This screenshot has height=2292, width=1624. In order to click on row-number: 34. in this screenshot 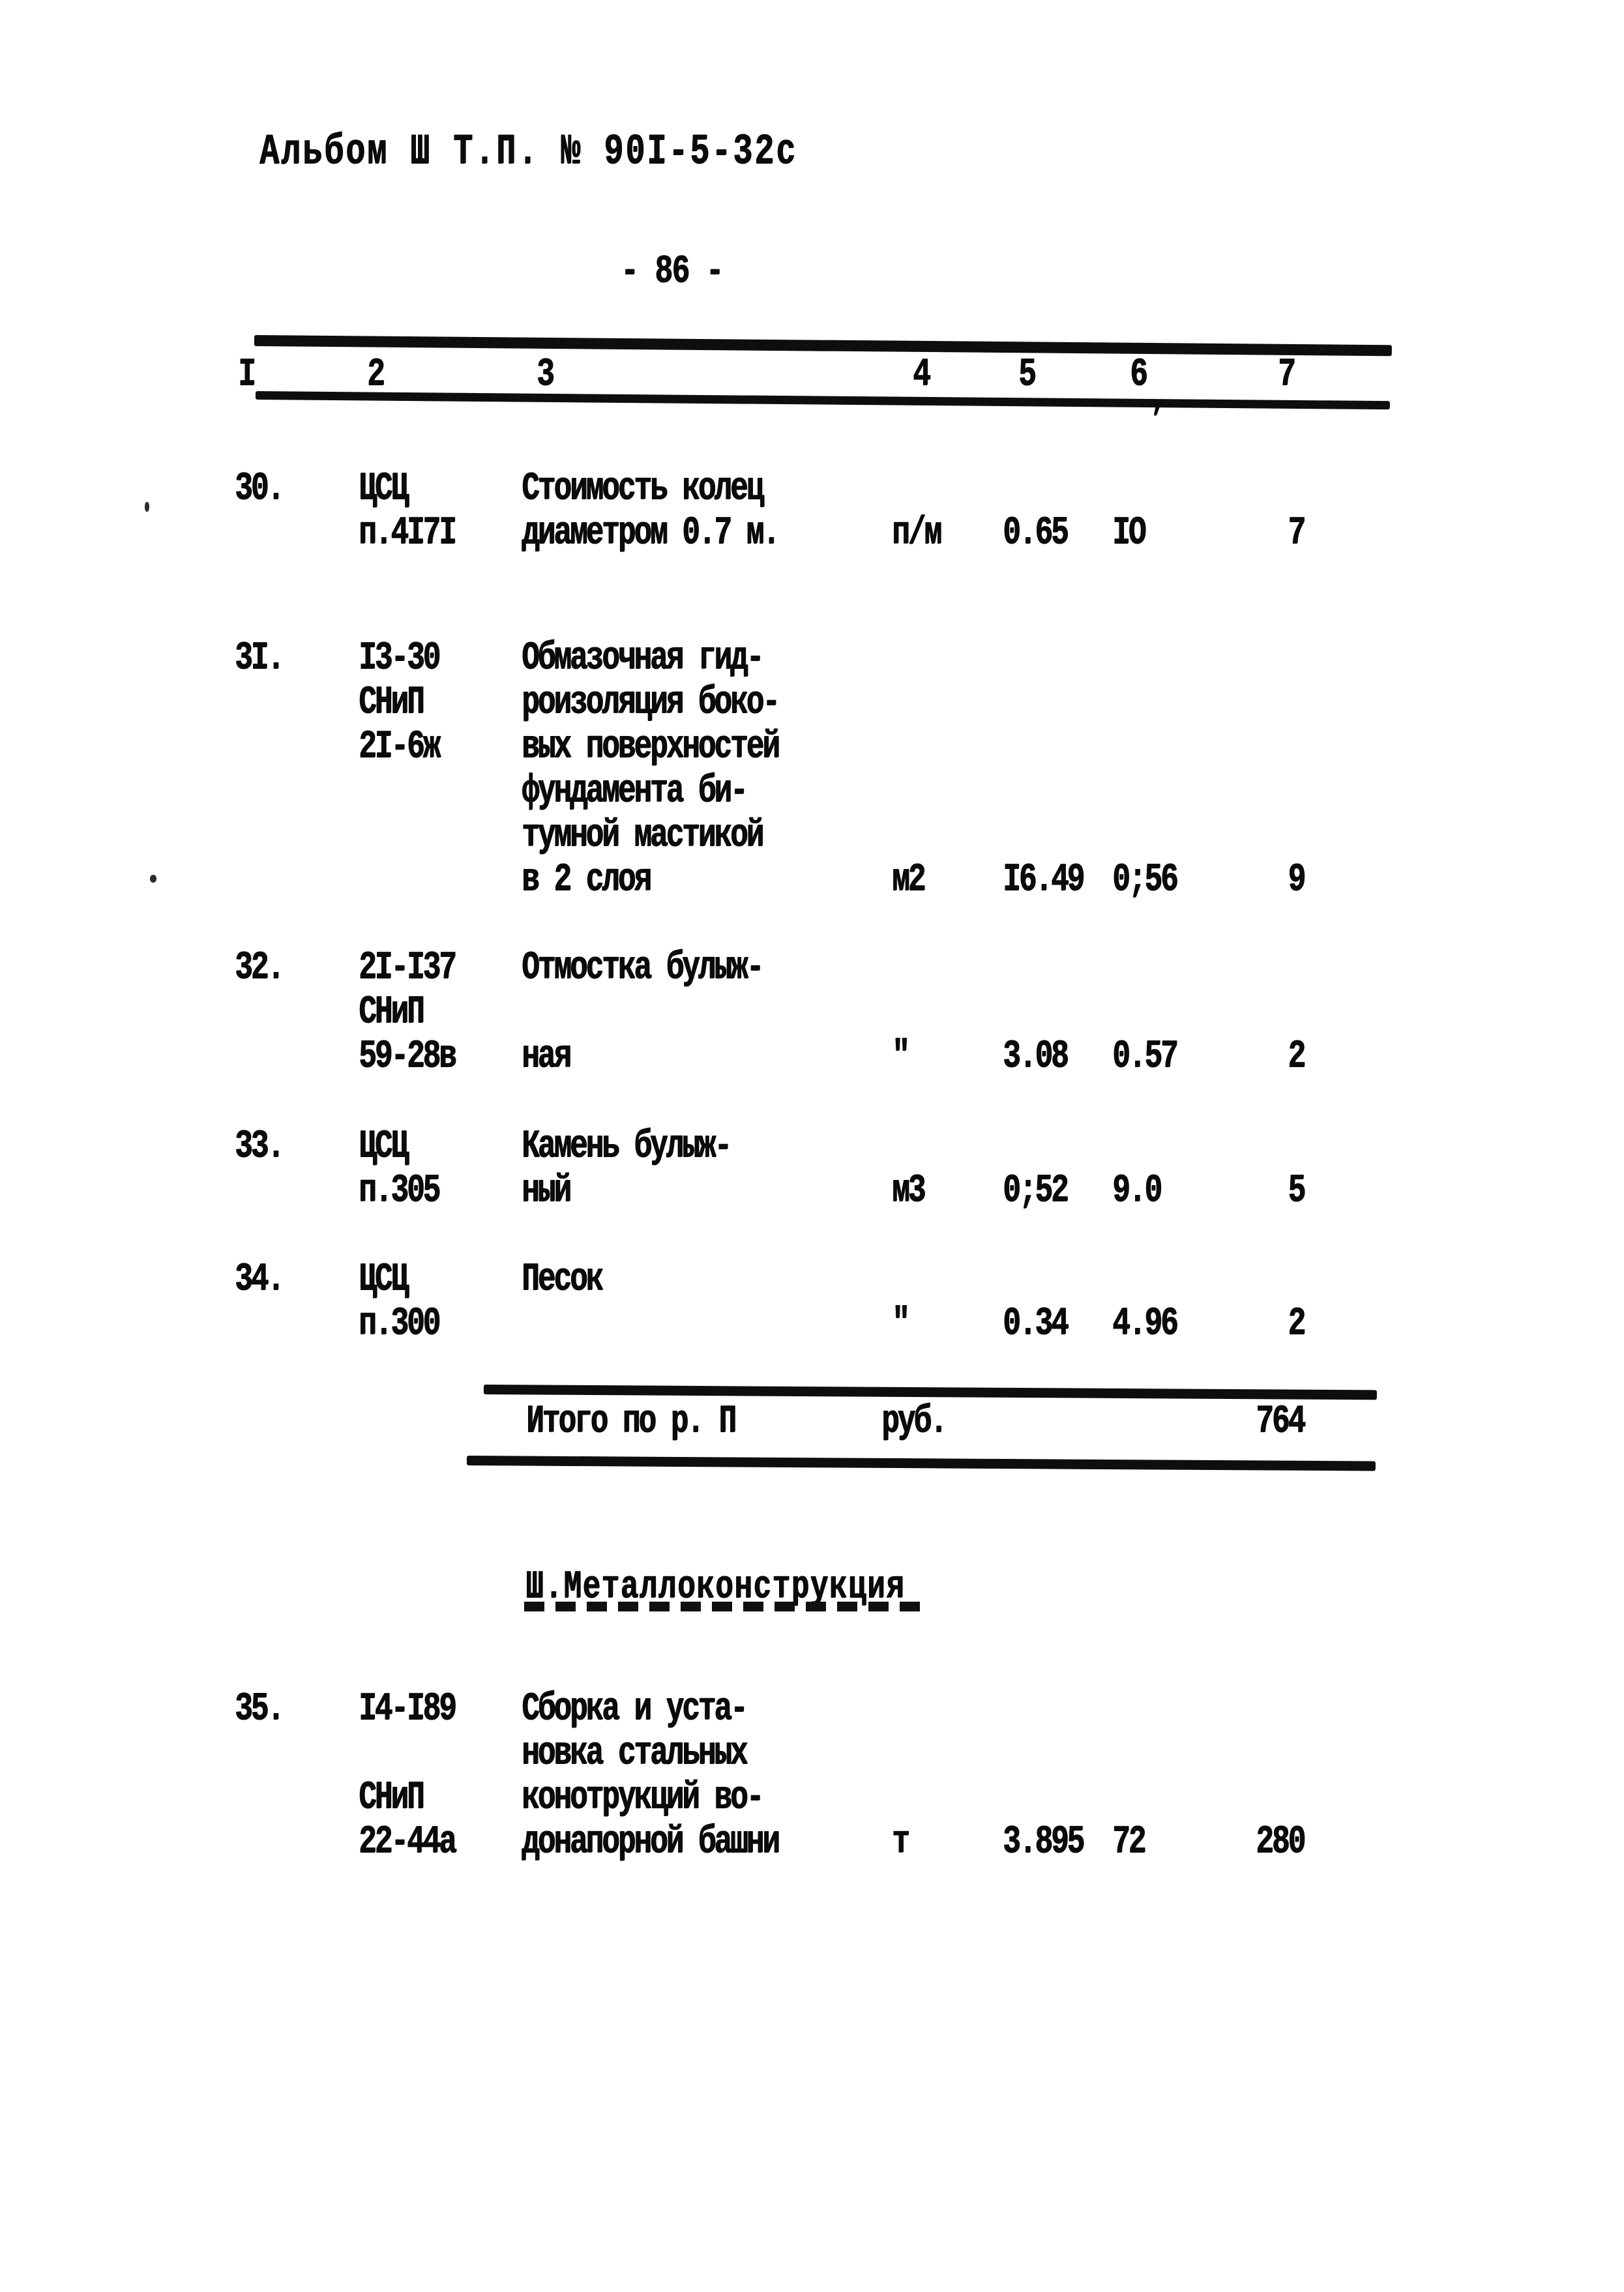, I will do `click(260, 1279)`.